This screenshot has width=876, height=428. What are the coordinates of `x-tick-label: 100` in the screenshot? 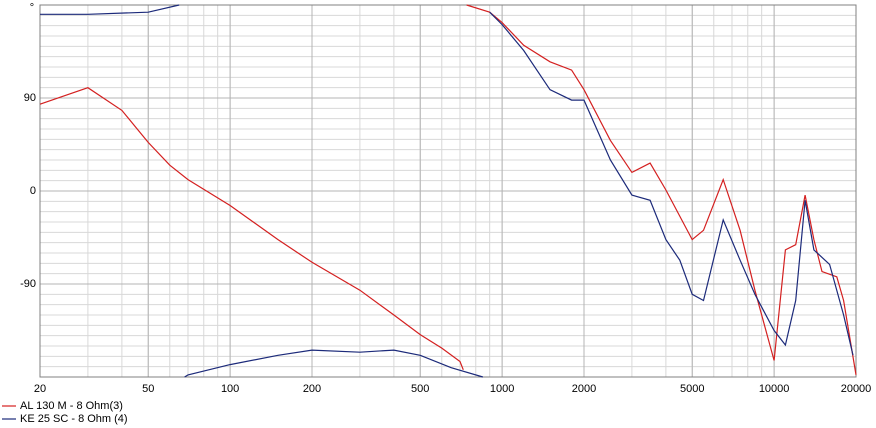 It's located at (230, 389).